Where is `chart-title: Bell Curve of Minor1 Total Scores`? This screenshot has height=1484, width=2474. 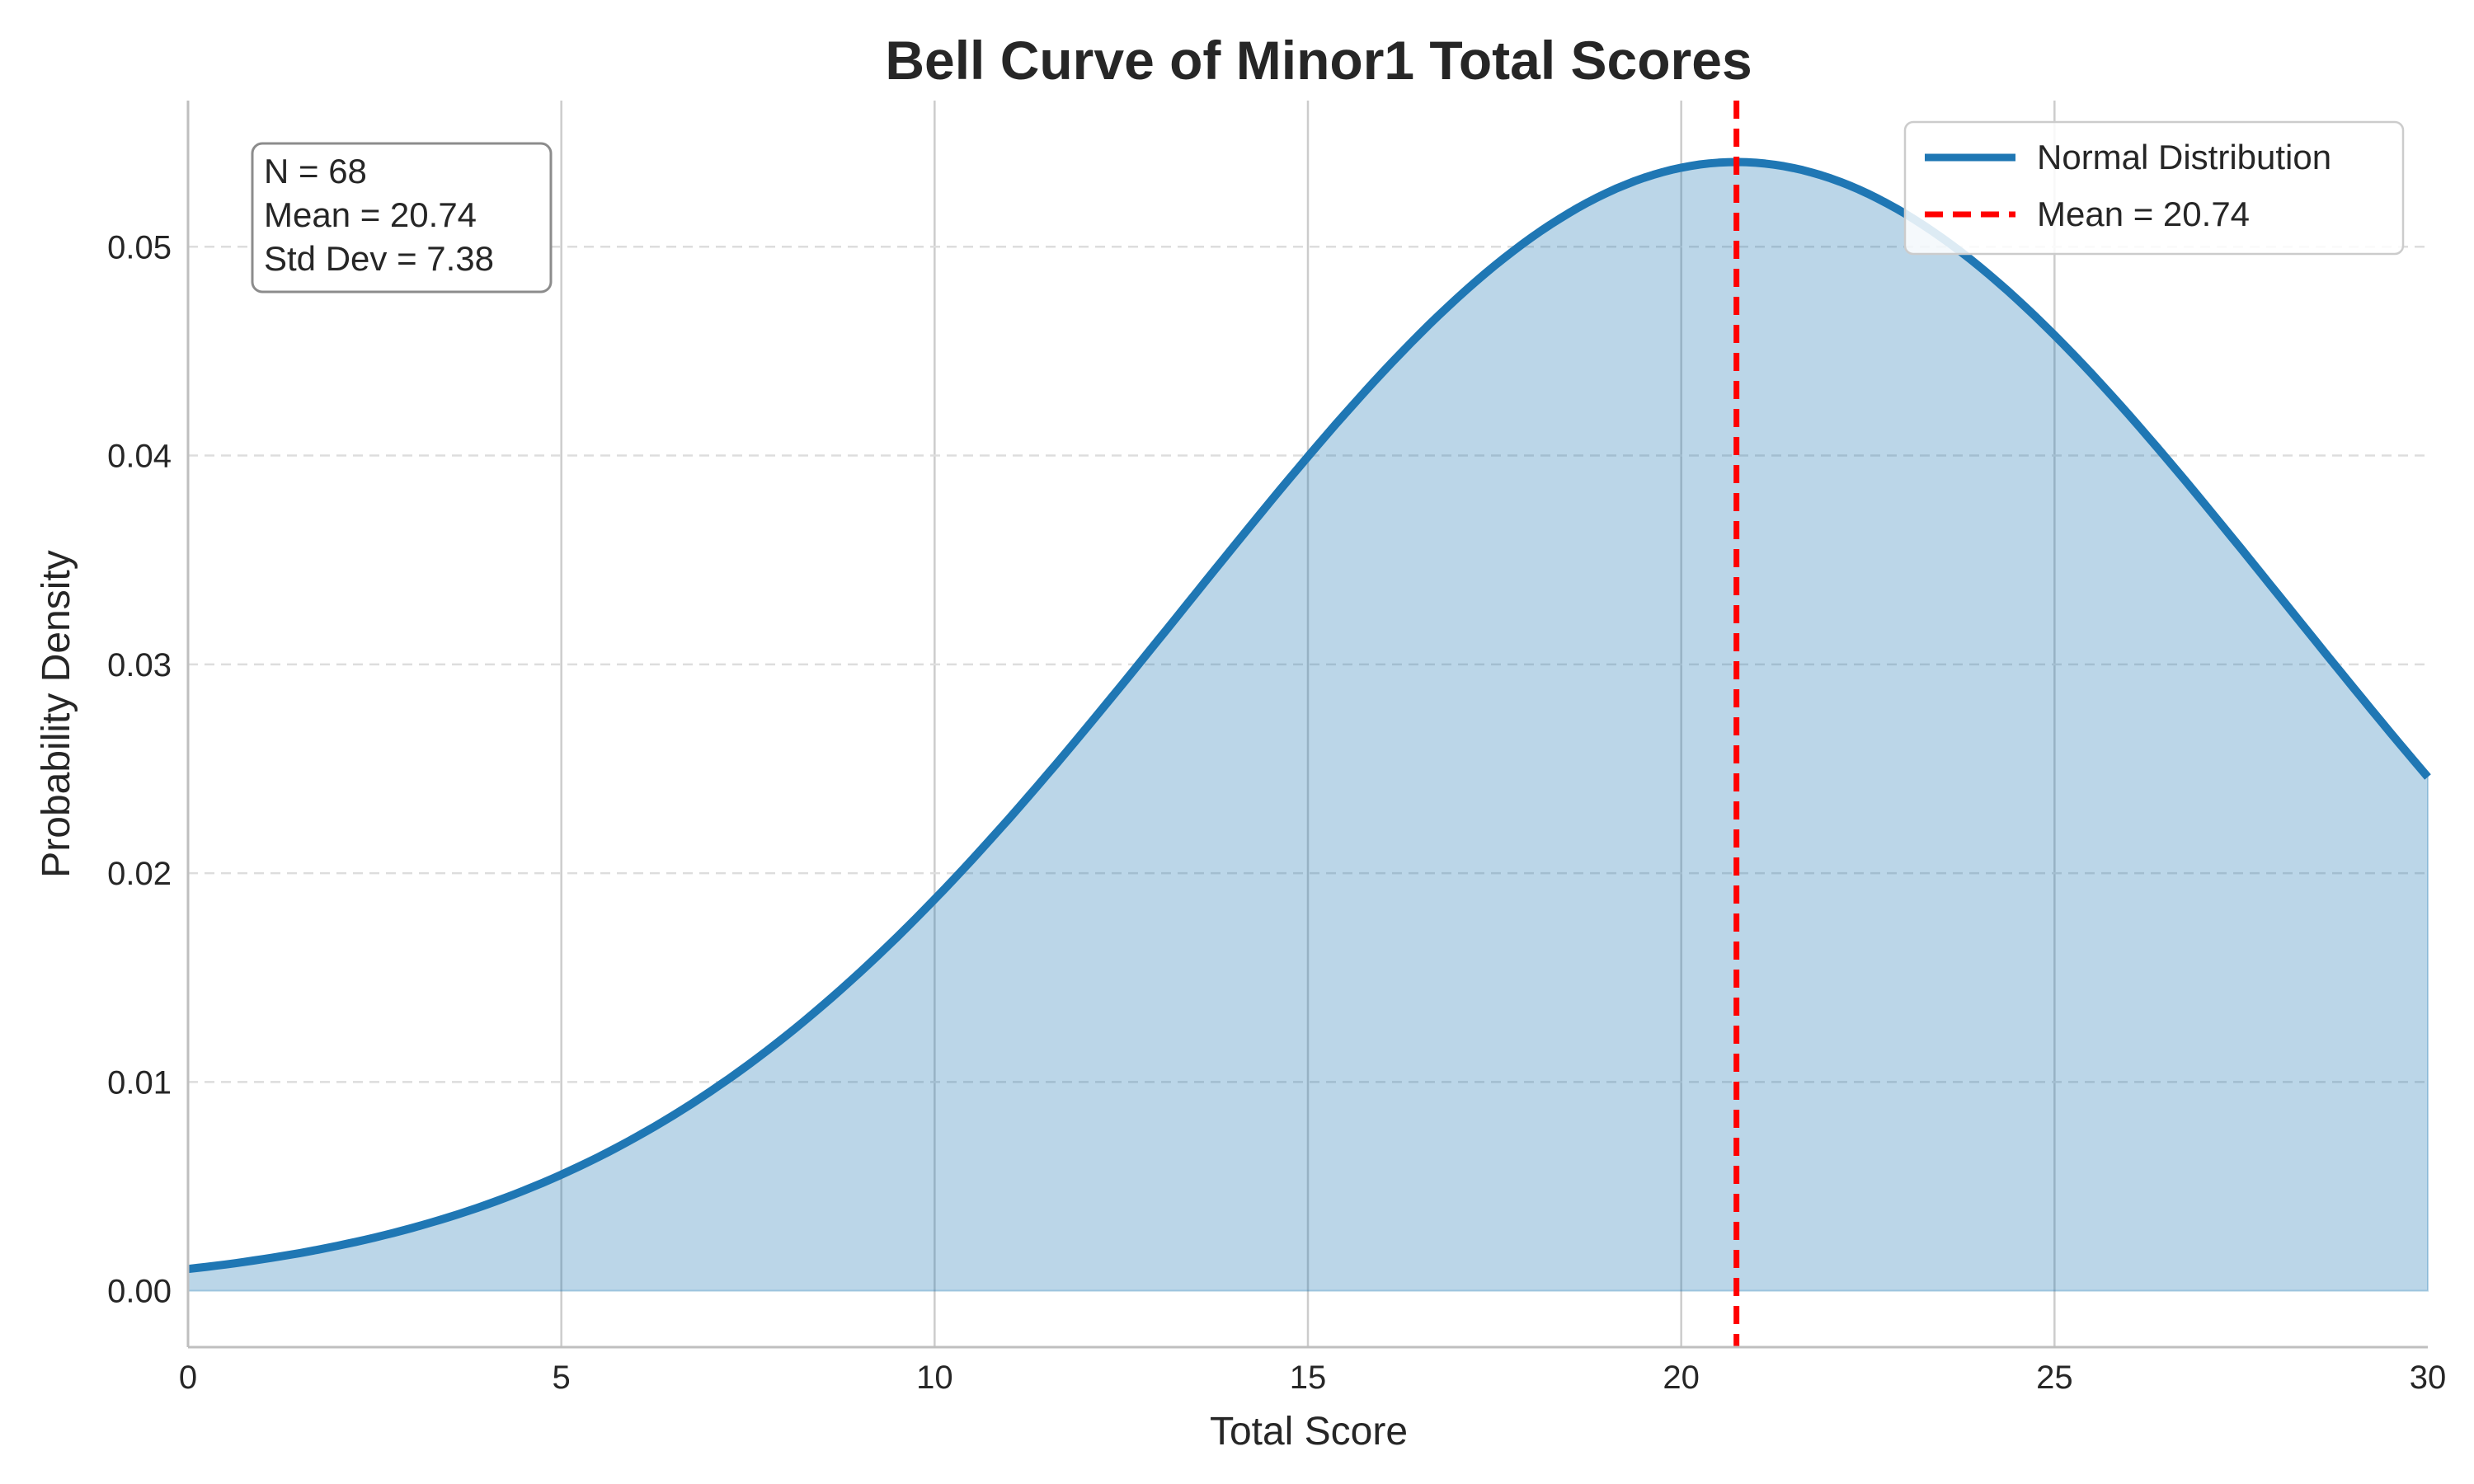 chart-title: Bell Curve of Minor1 Total Scores is located at coordinates (1318, 60).